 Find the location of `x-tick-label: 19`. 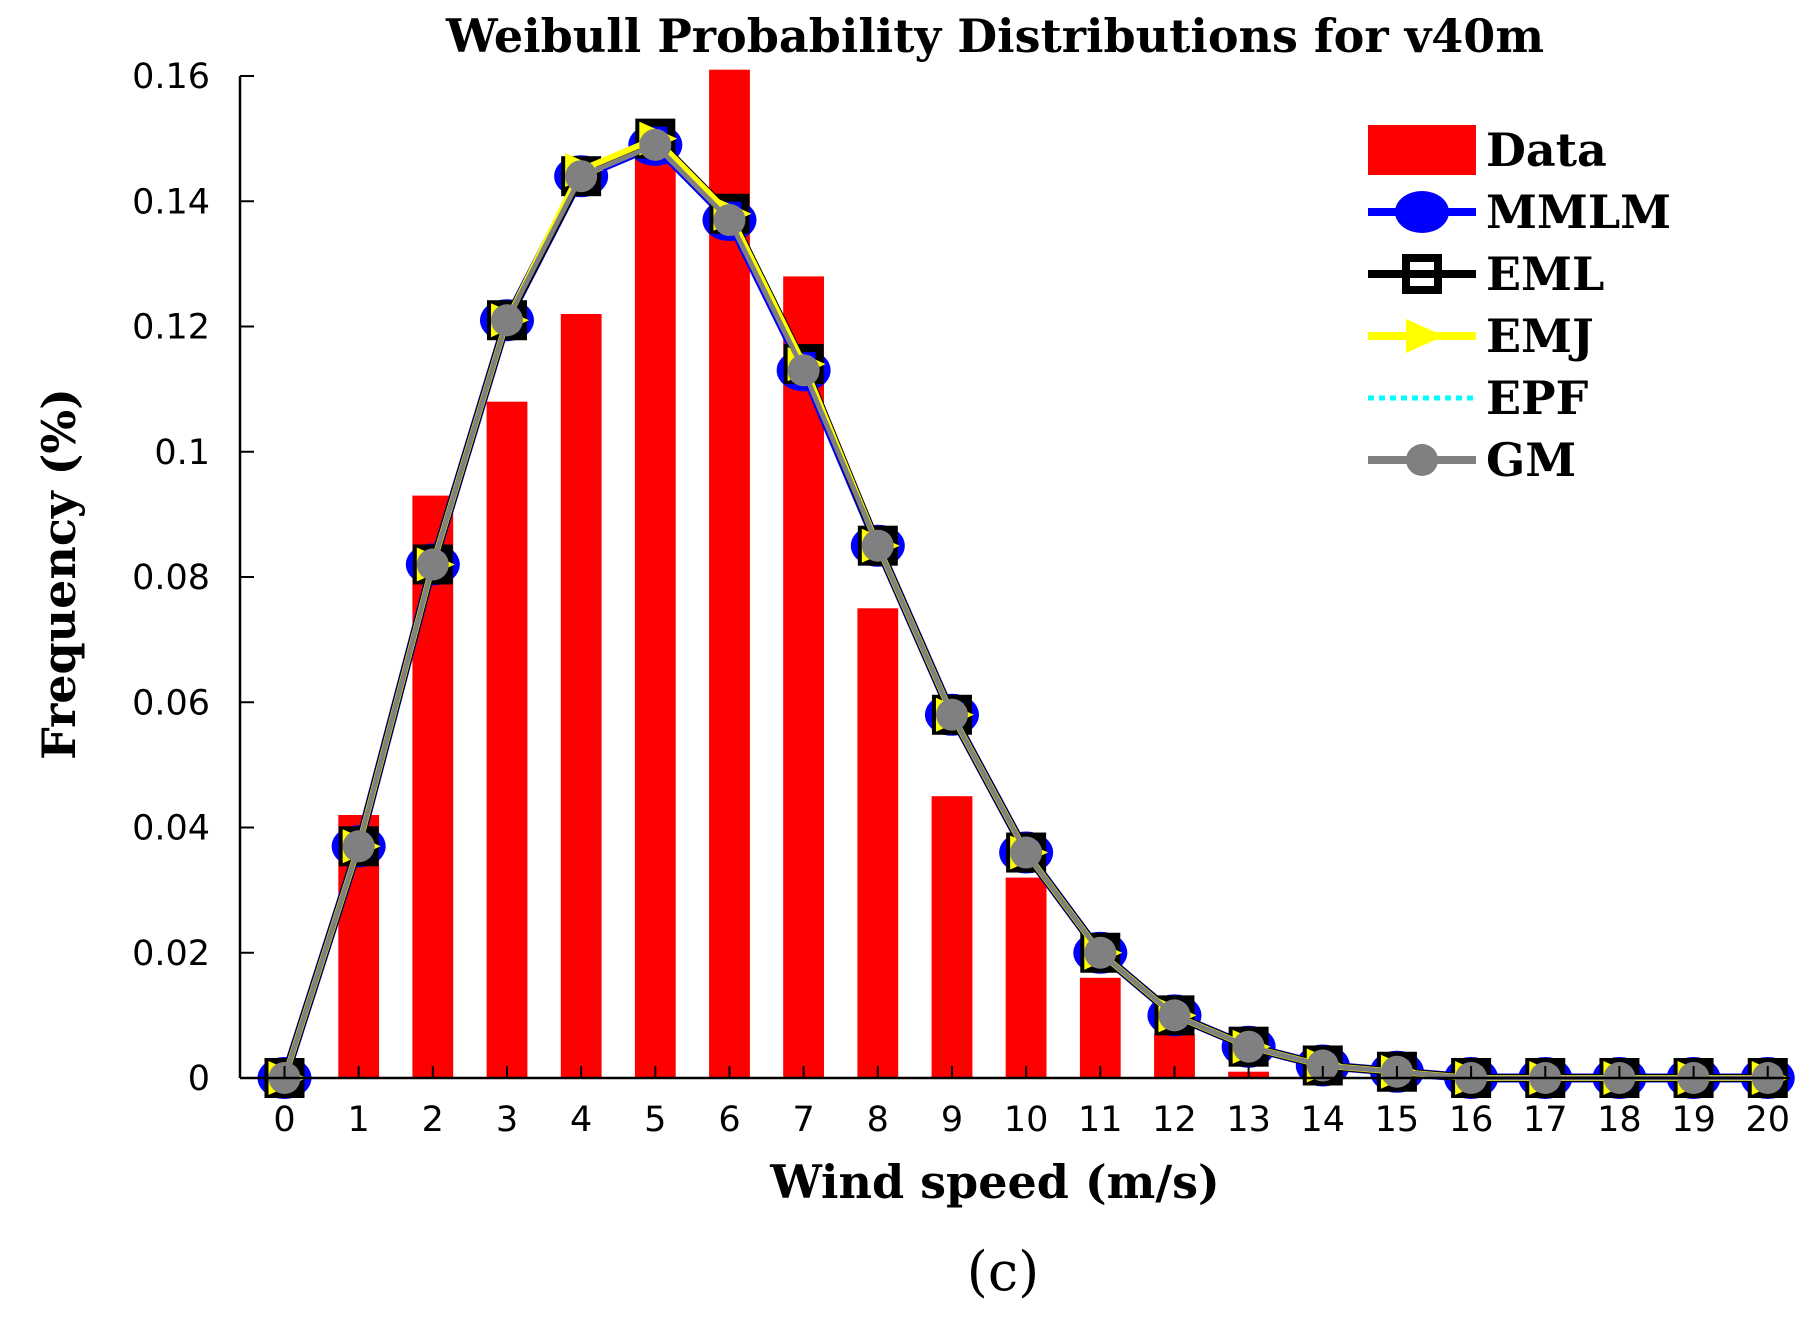

x-tick-label: 19 is located at coordinates (1693, 1120).